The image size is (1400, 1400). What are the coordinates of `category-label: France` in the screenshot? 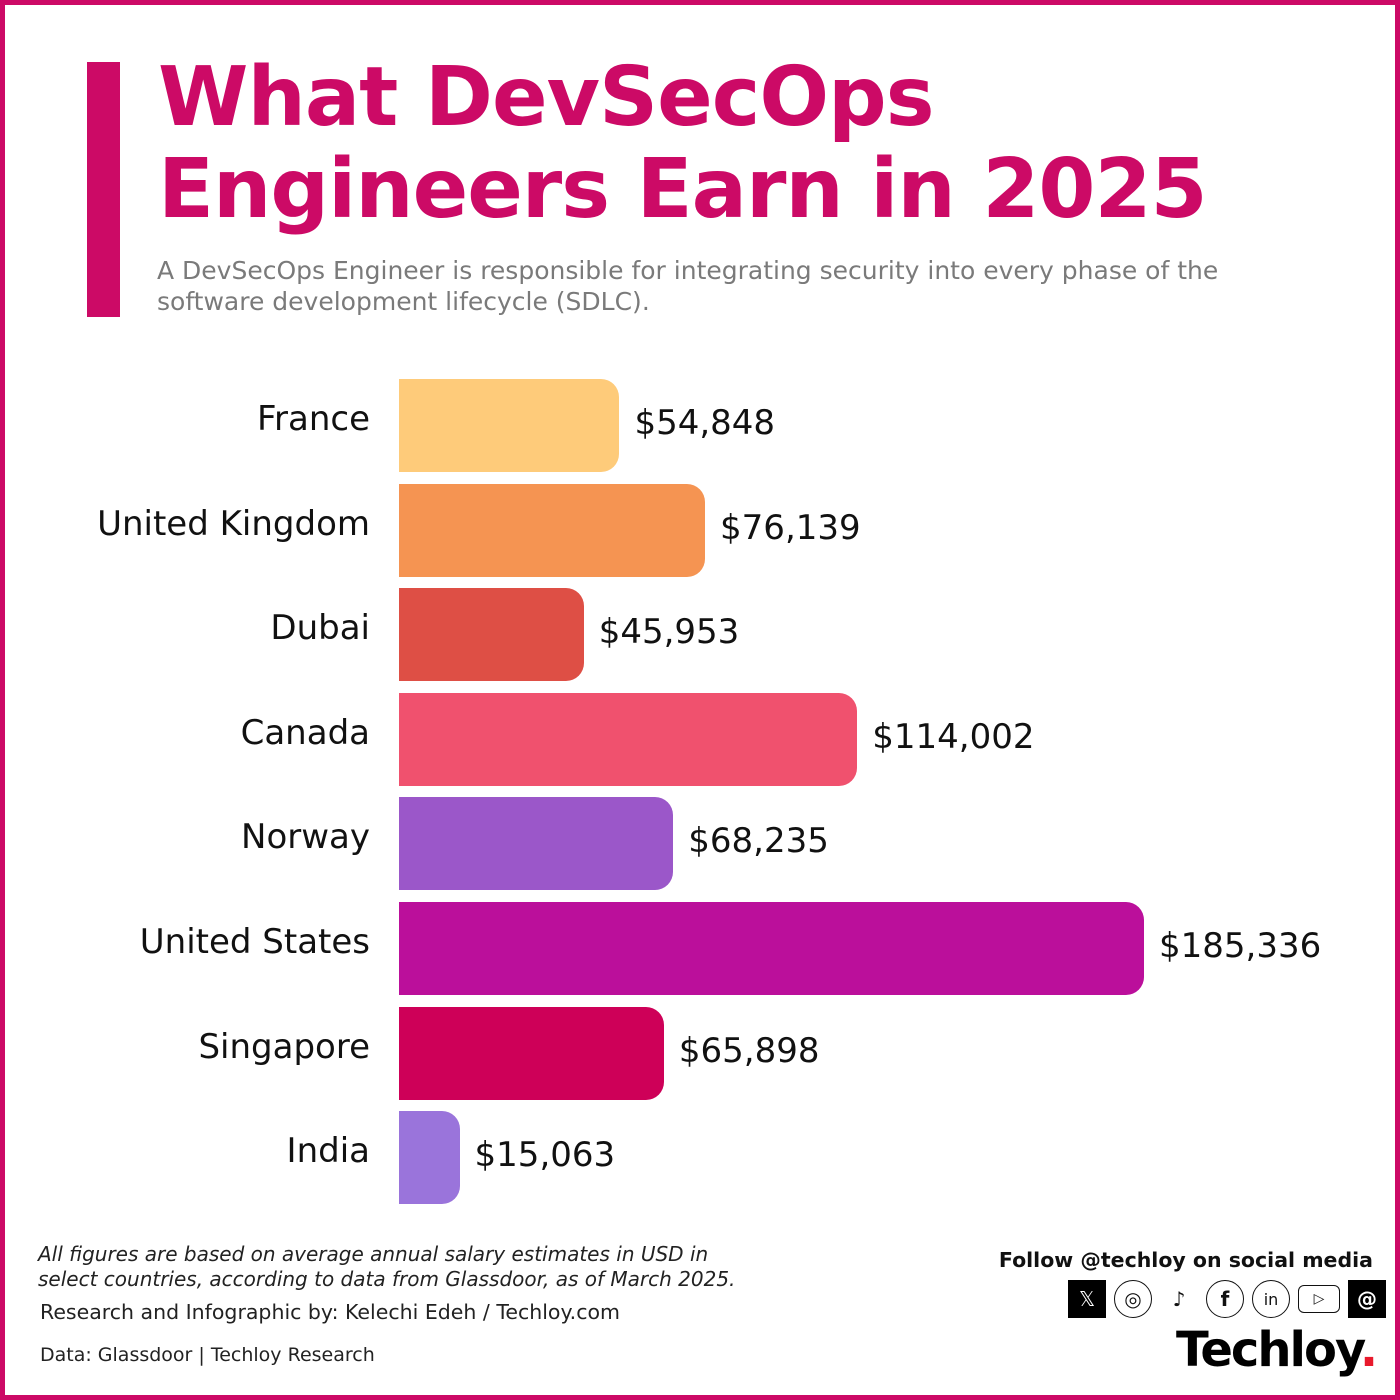 It's located at (313, 419).